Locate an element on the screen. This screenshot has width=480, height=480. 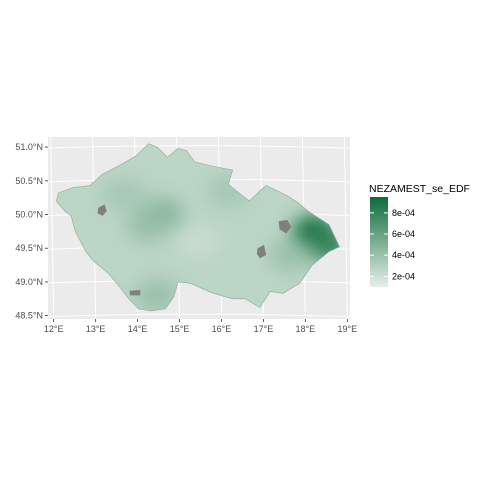
legend-tick-label: 4e-04 is located at coordinates (403, 255).